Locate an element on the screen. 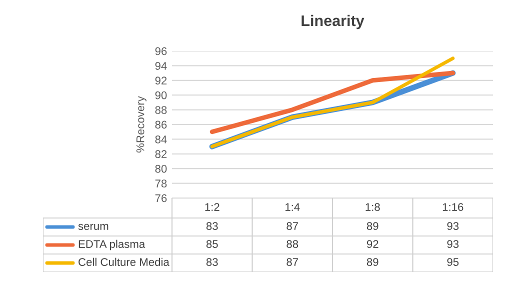 The width and height of the screenshot is (508, 289). y-tick-label: 84 is located at coordinates (161, 139).